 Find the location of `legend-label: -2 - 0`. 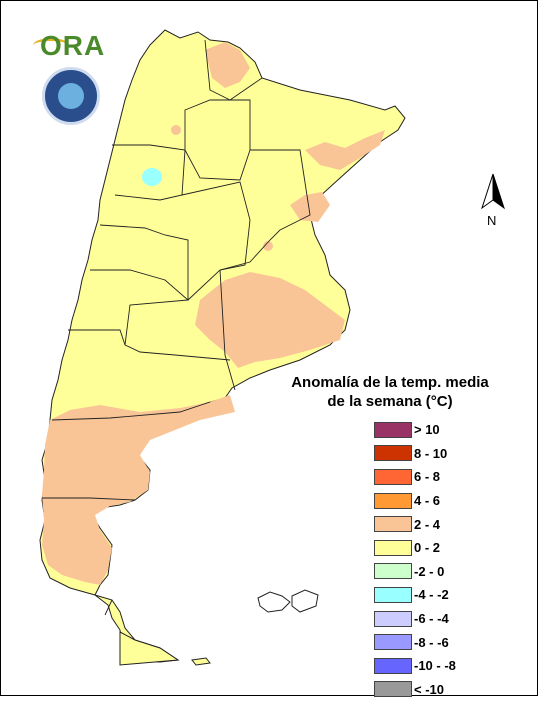

legend-label: -2 - 0 is located at coordinates (429, 571).